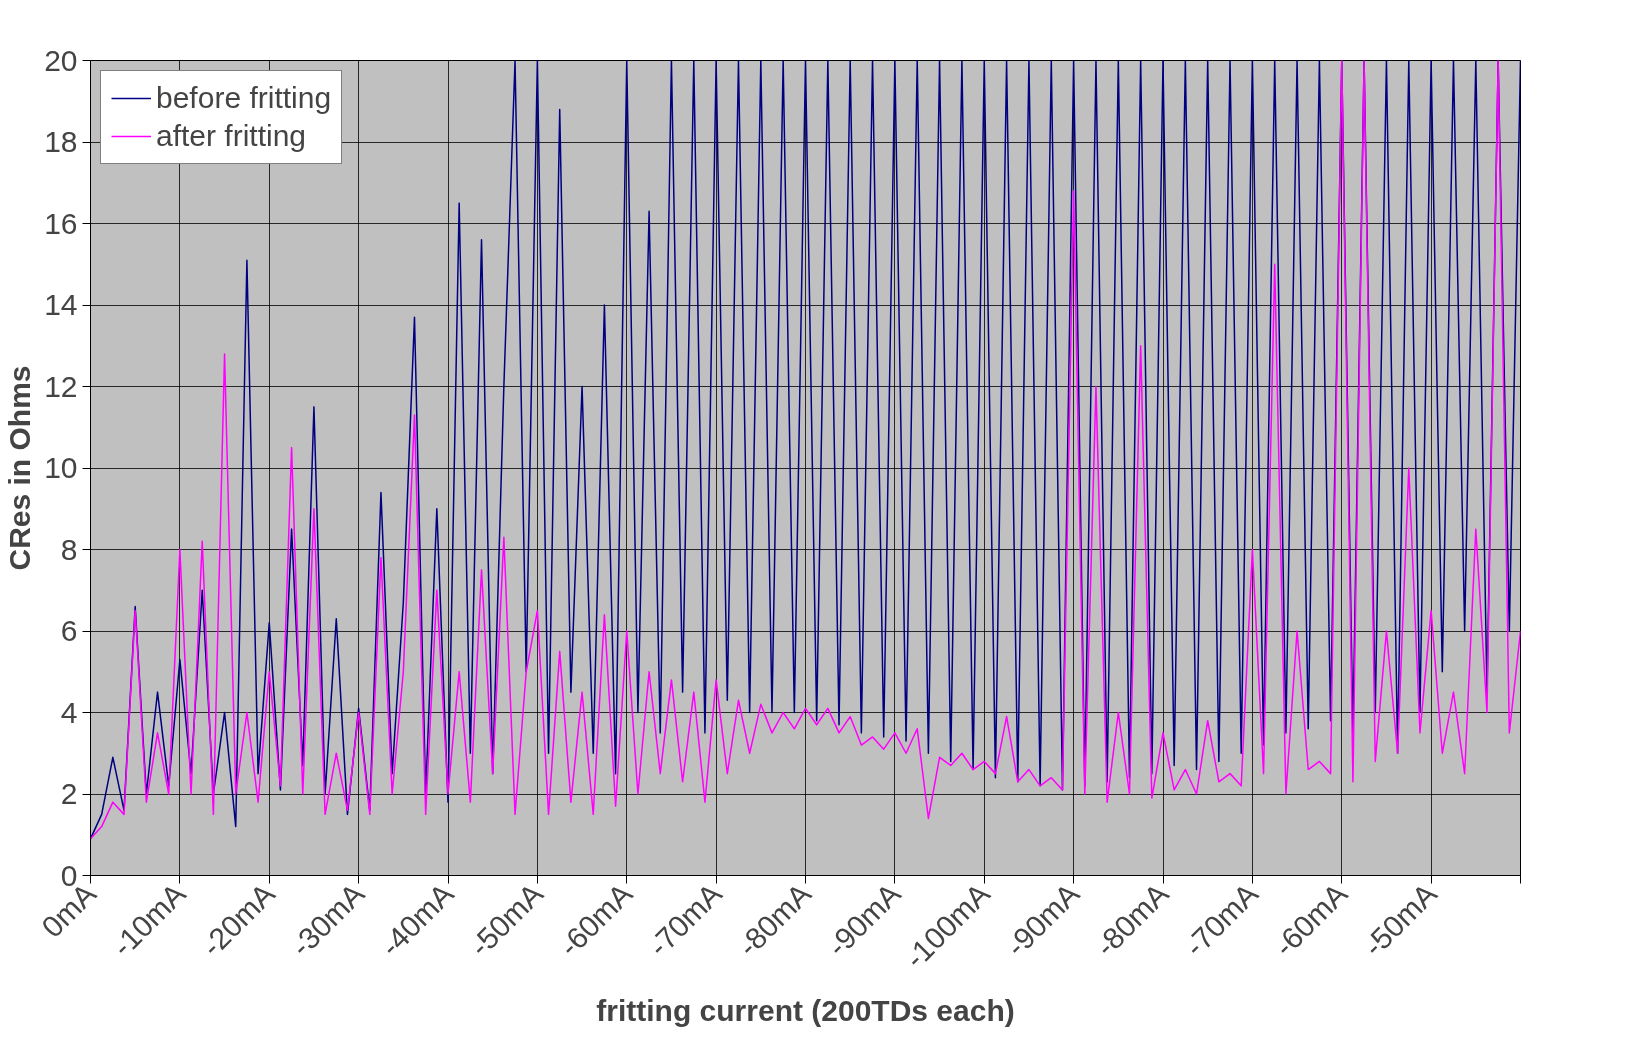  I want to click on legend-label: before fritting, so click(244, 98).